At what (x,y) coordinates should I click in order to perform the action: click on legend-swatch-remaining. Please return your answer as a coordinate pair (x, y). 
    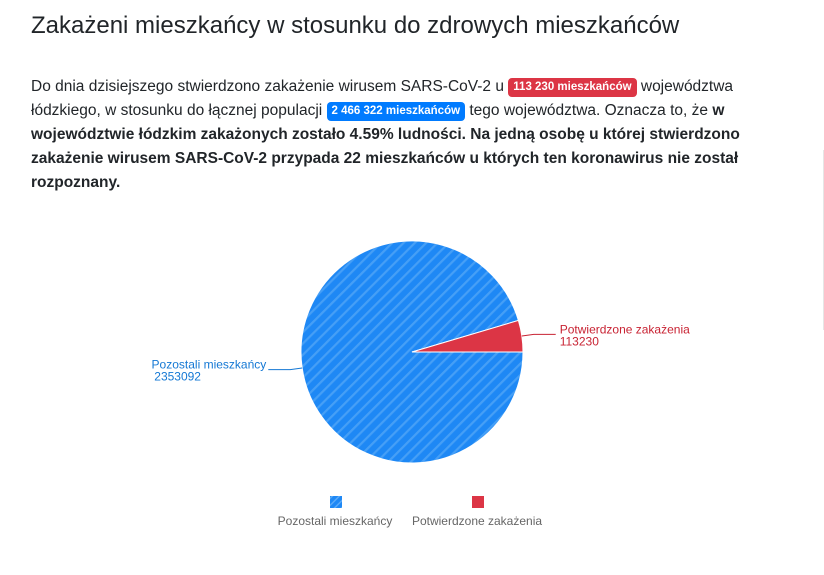
    Looking at the image, I should click on (336, 502).